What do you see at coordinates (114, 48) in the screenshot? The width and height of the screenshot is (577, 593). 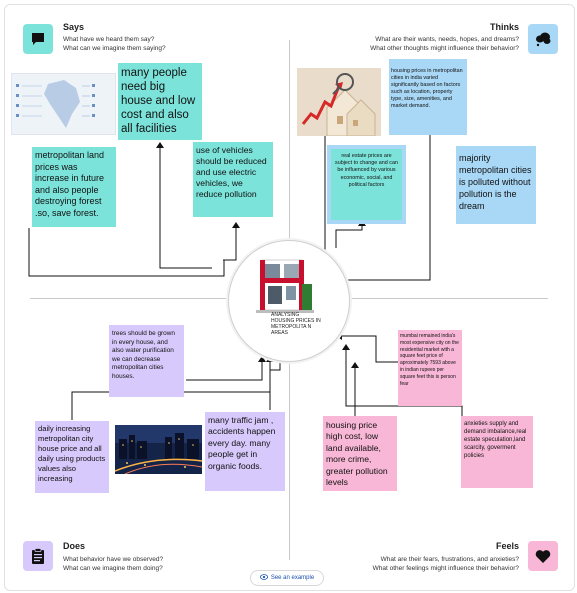 I see `says-subtitle-2: What can we imagine them saying?` at bounding box center [114, 48].